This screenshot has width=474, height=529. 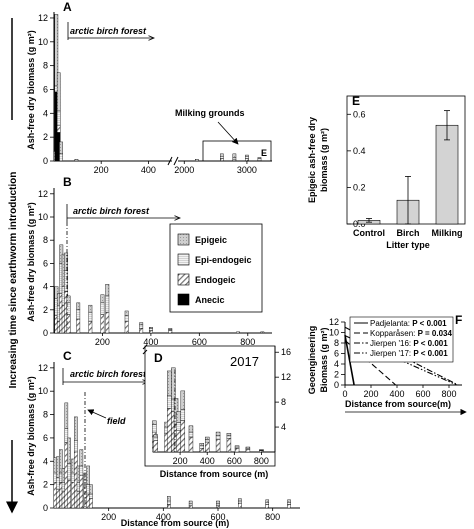 What do you see at coordinates (45, 461) in the screenshot?
I see `panel-c-ytick-label: 4` at bounding box center [45, 461].